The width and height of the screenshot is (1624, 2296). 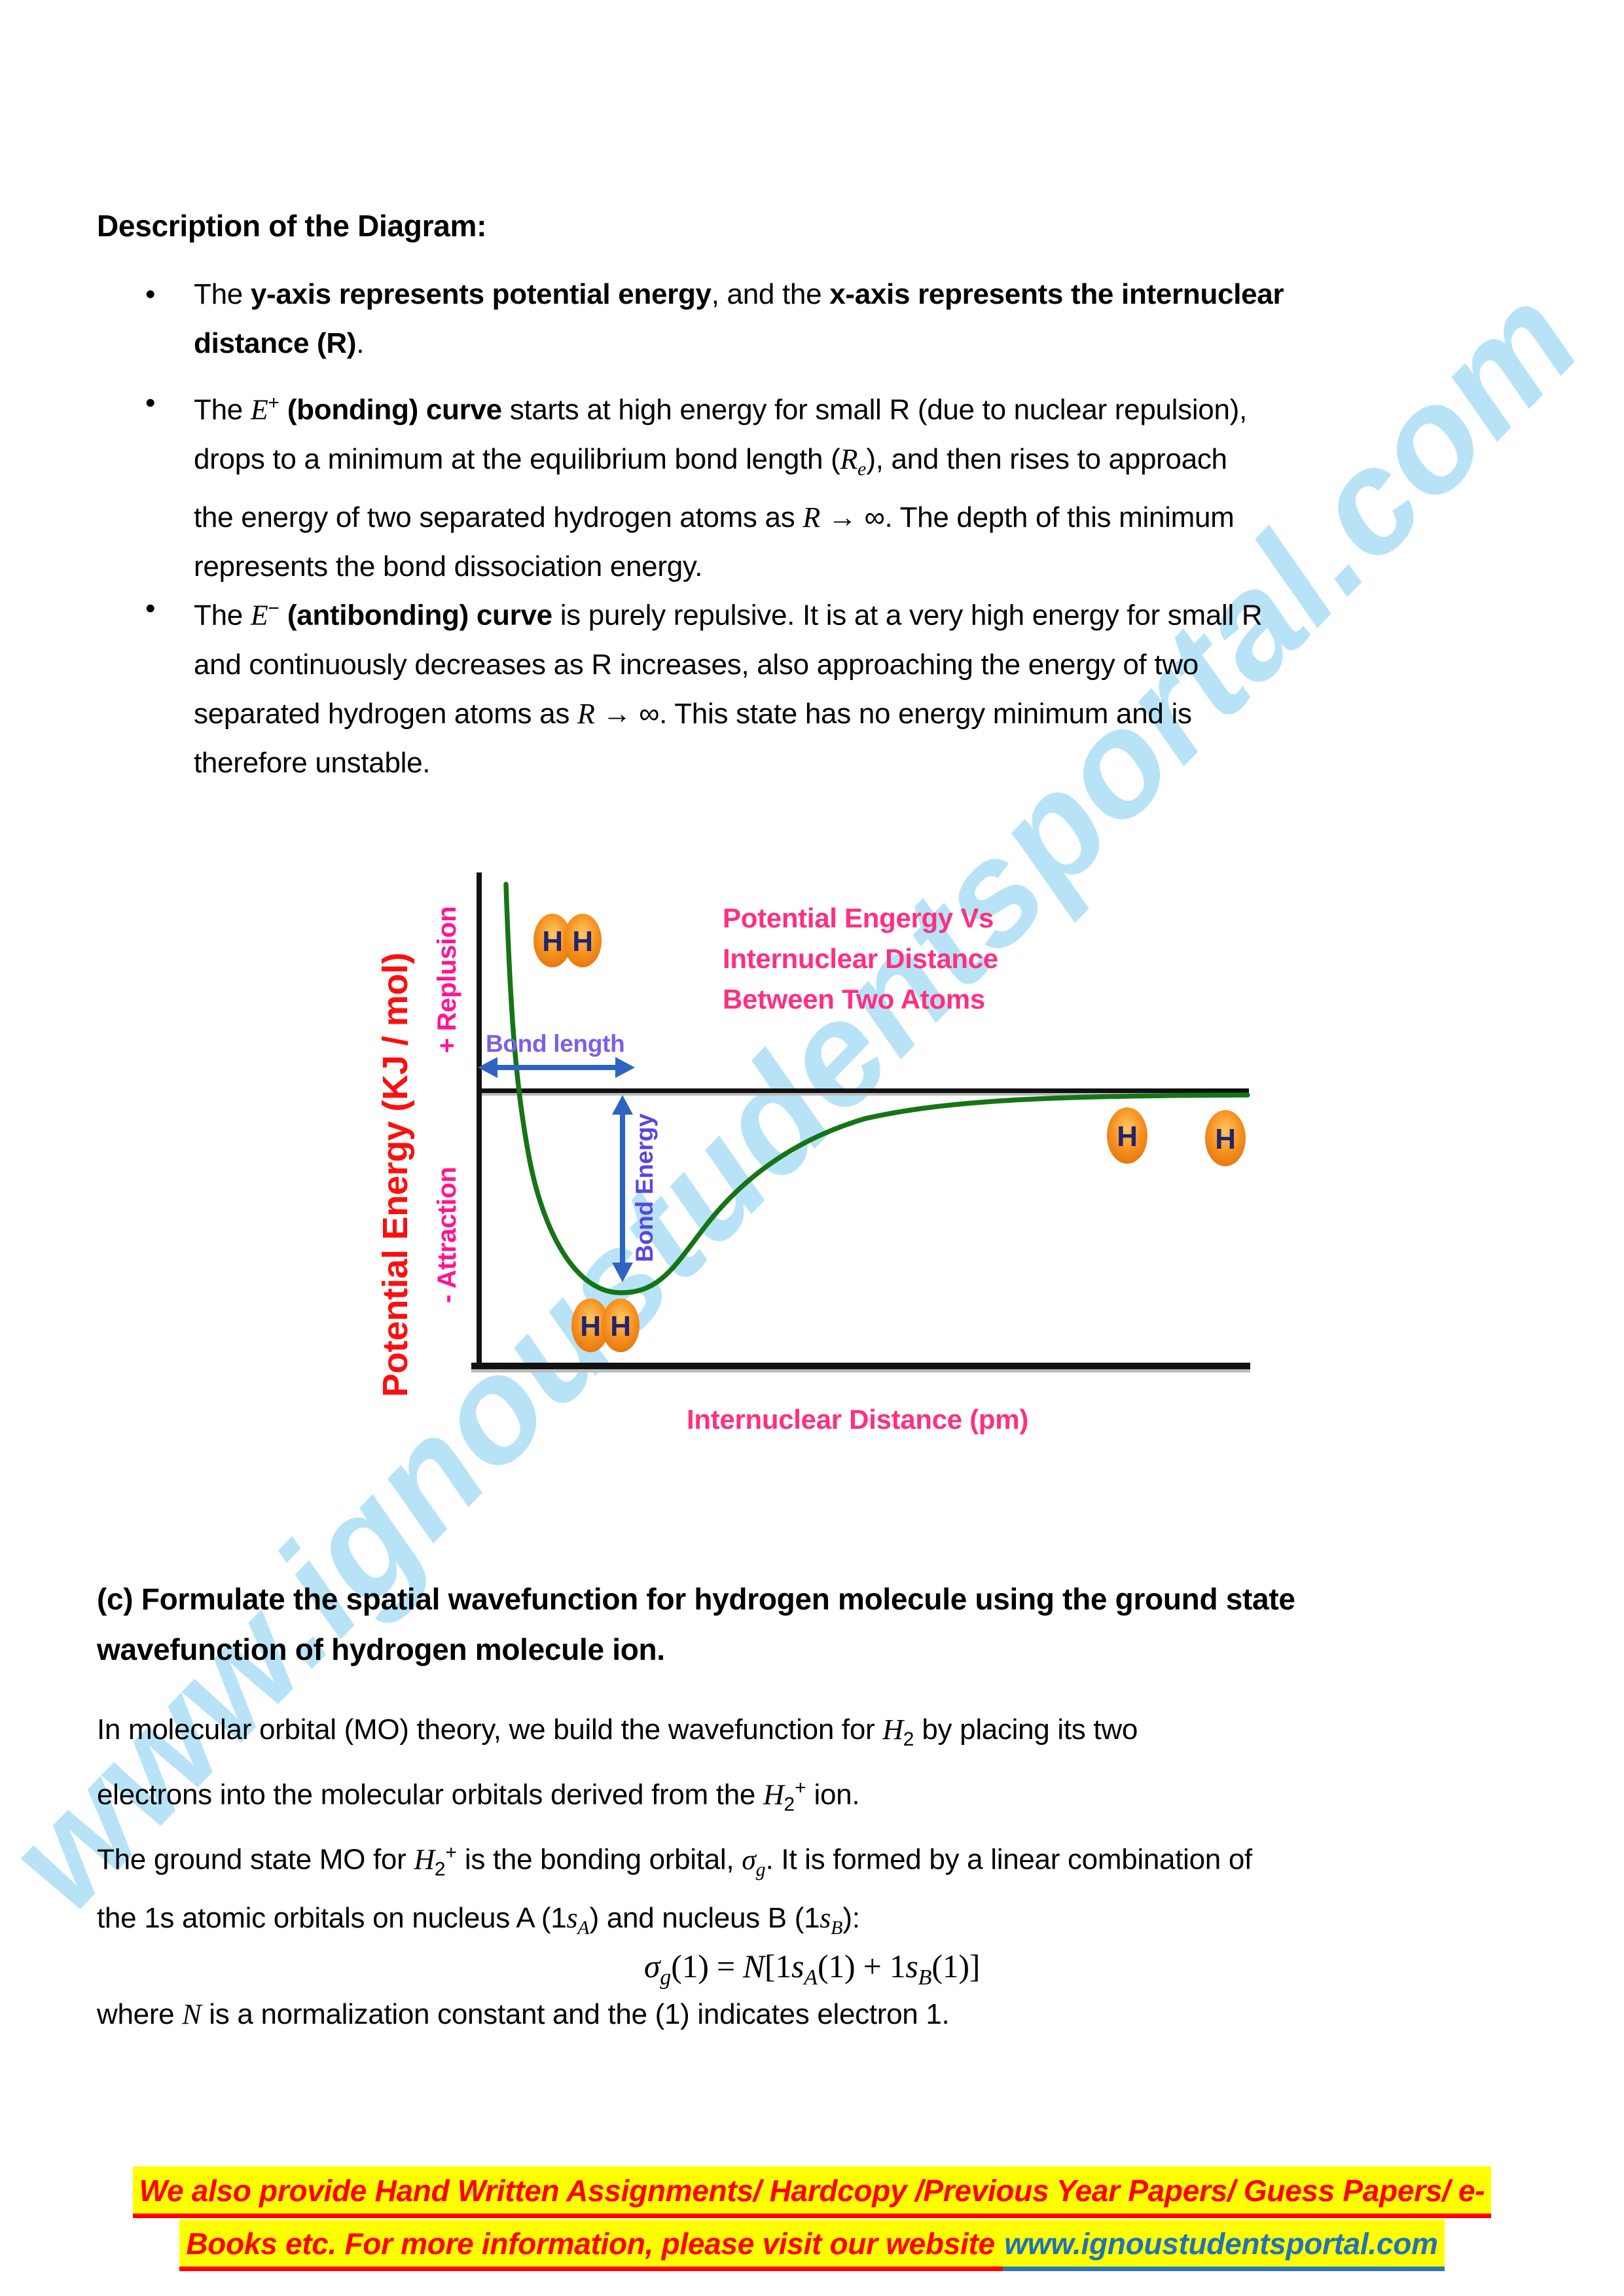 What do you see at coordinates (1176, 1136) in the screenshot?
I see `h-atoms-separated: H H` at bounding box center [1176, 1136].